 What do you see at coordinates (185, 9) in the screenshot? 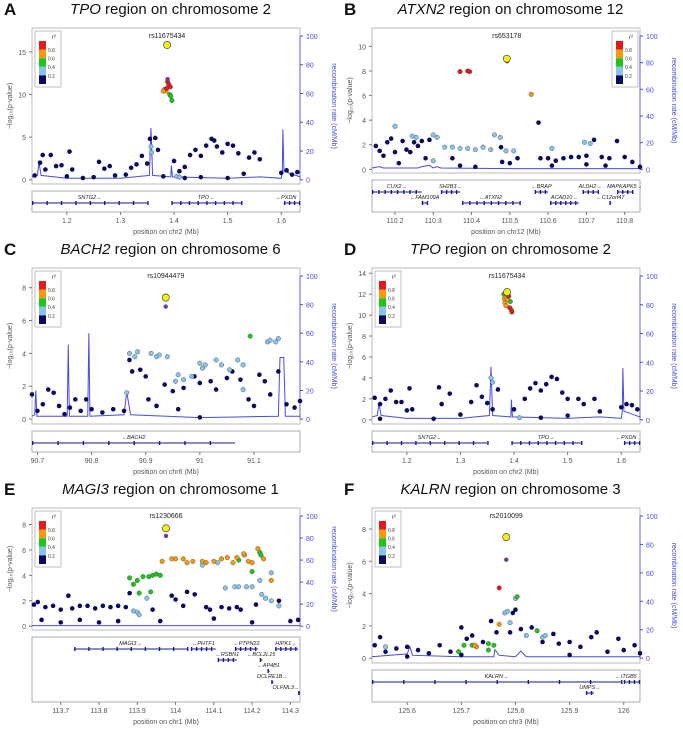
I see `title-rest: region on chromosome 2` at bounding box center [185, 9].